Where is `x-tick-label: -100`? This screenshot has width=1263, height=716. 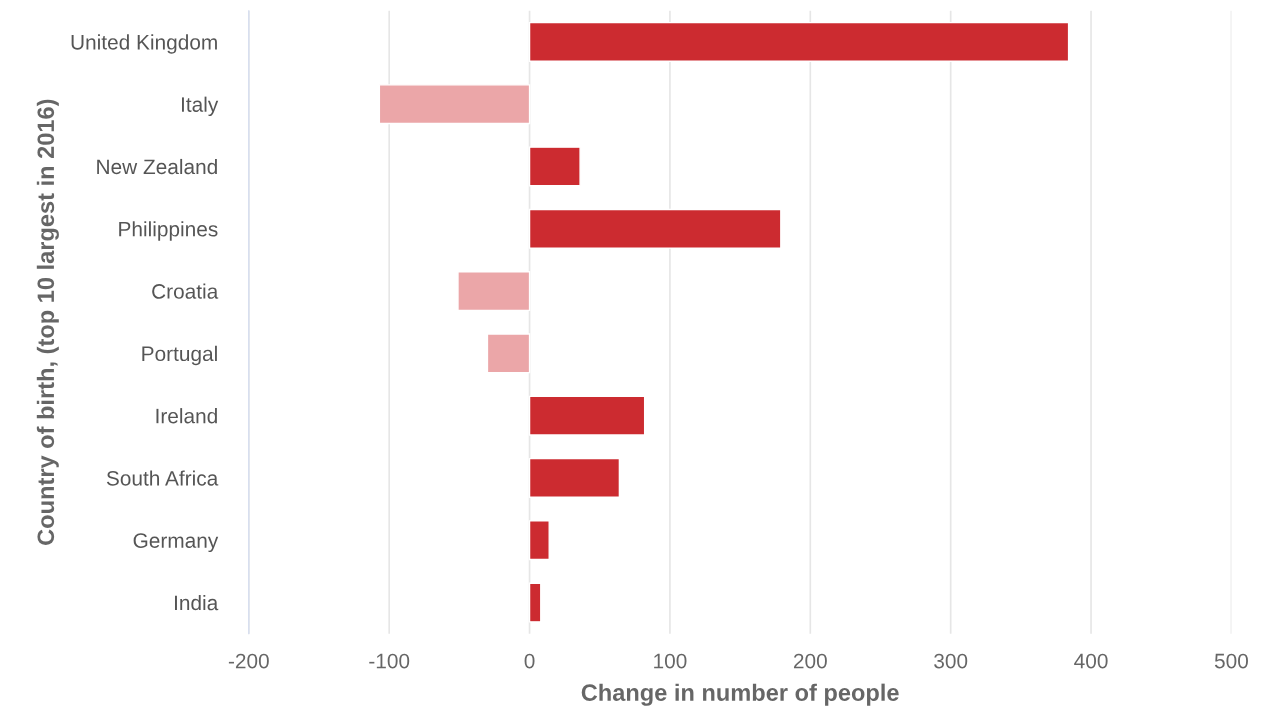 x-tick-label: -100 is located at coordinates (389, 661).